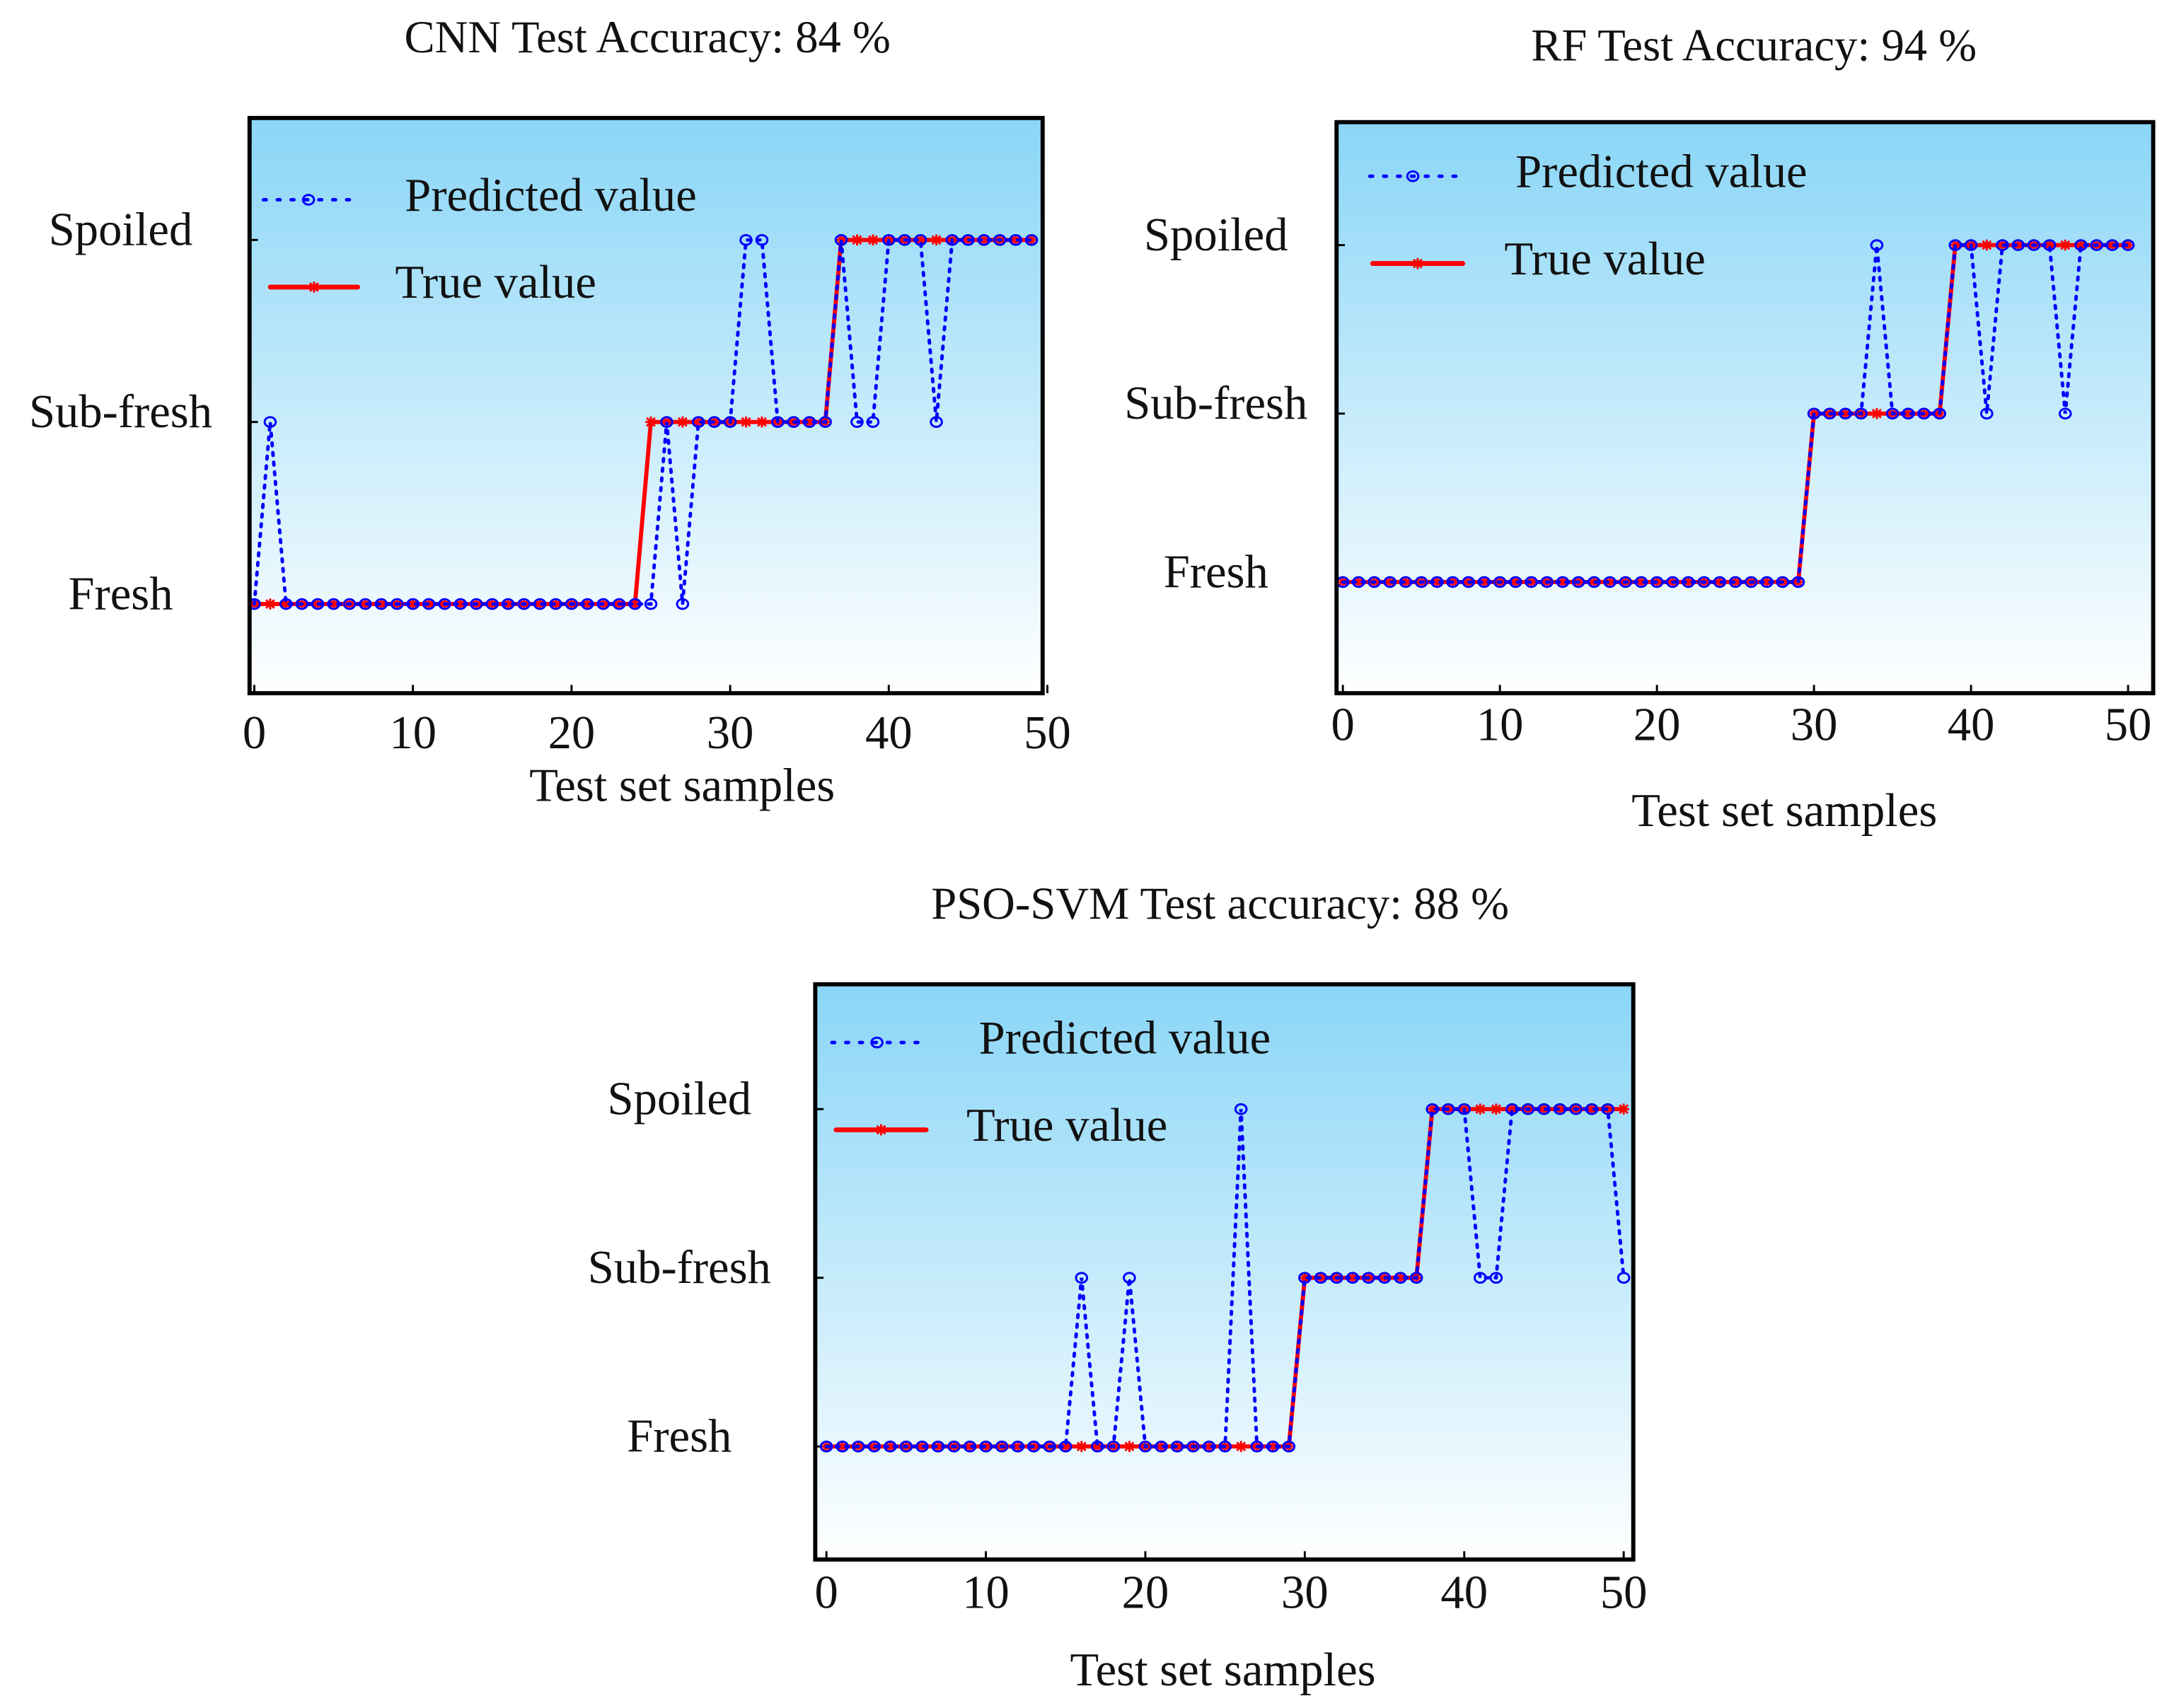  What do you see at coordinates (1754, 45) in the screenshot?
I see `chart-title: RF Test Accuracy: 94 %` at bounding box center [1754, 45].